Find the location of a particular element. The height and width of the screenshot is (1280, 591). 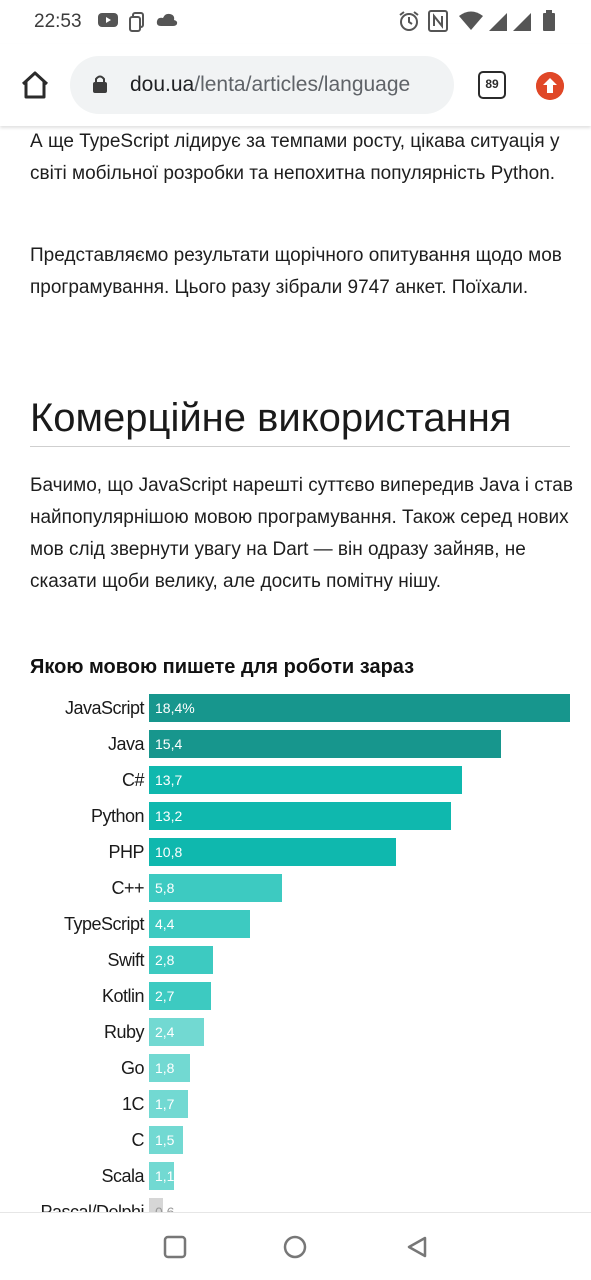

chart-category-label: JavaScript is located at coordinates (104, 708).